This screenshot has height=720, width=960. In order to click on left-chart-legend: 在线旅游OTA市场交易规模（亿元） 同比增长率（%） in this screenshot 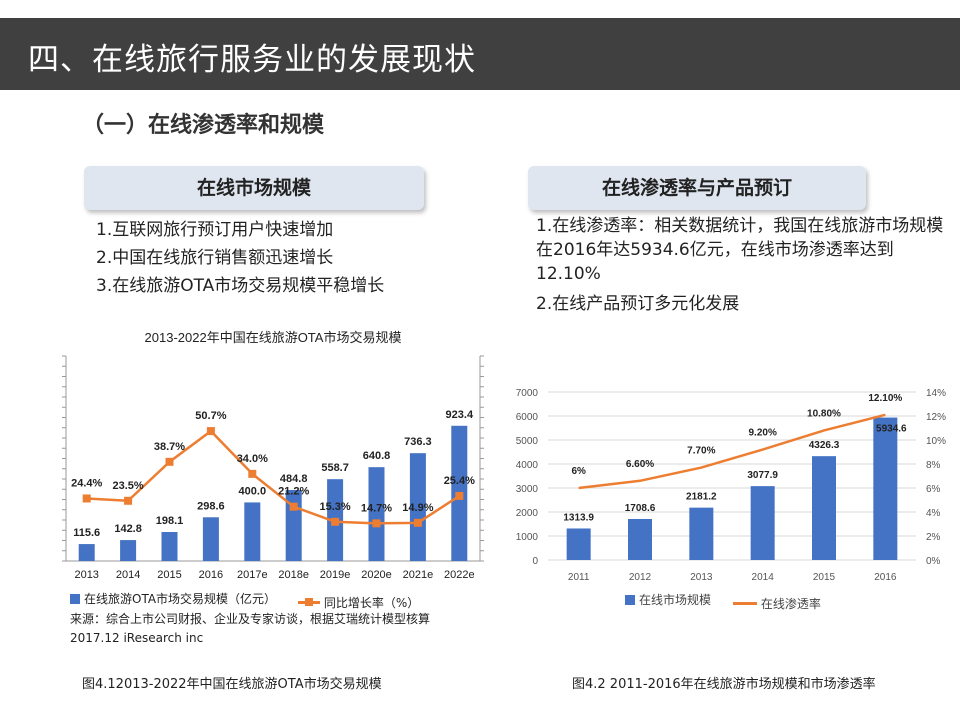, I will do `click(253, 600)`.